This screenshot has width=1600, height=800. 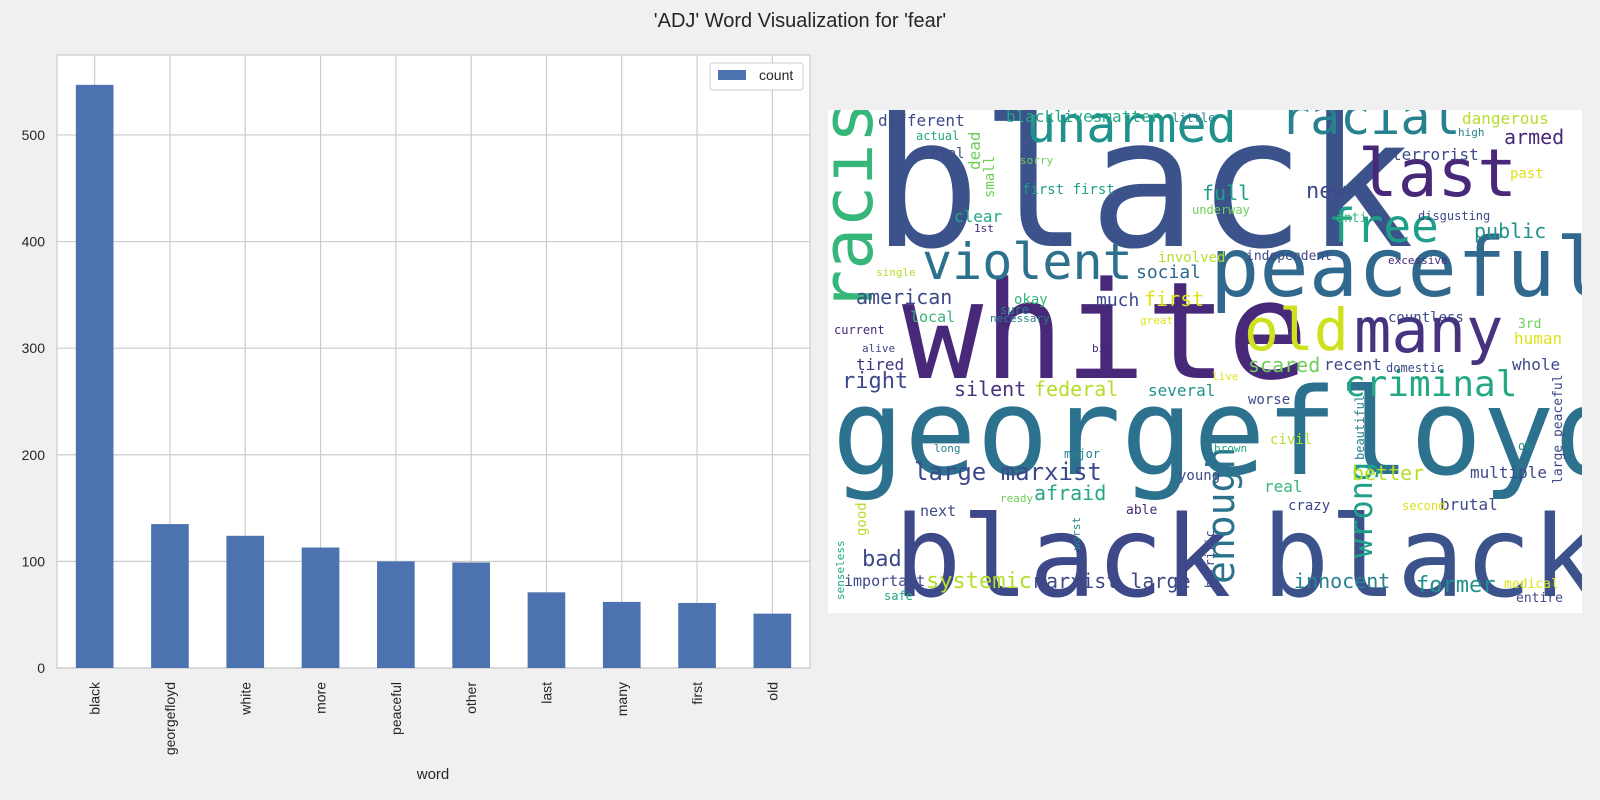 I want to click on wordcloud-word: worse, so click(x=1269, y=400).